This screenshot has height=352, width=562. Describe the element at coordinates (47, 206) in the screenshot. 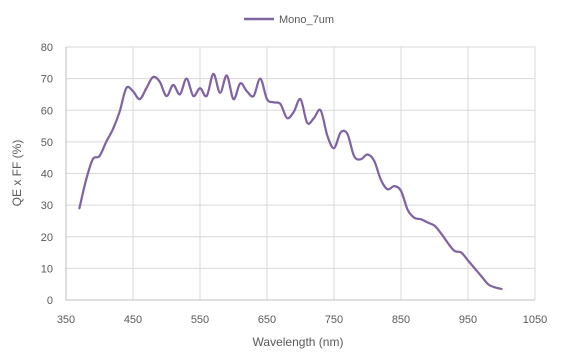

I see `y-tick-label: 30` at that location.